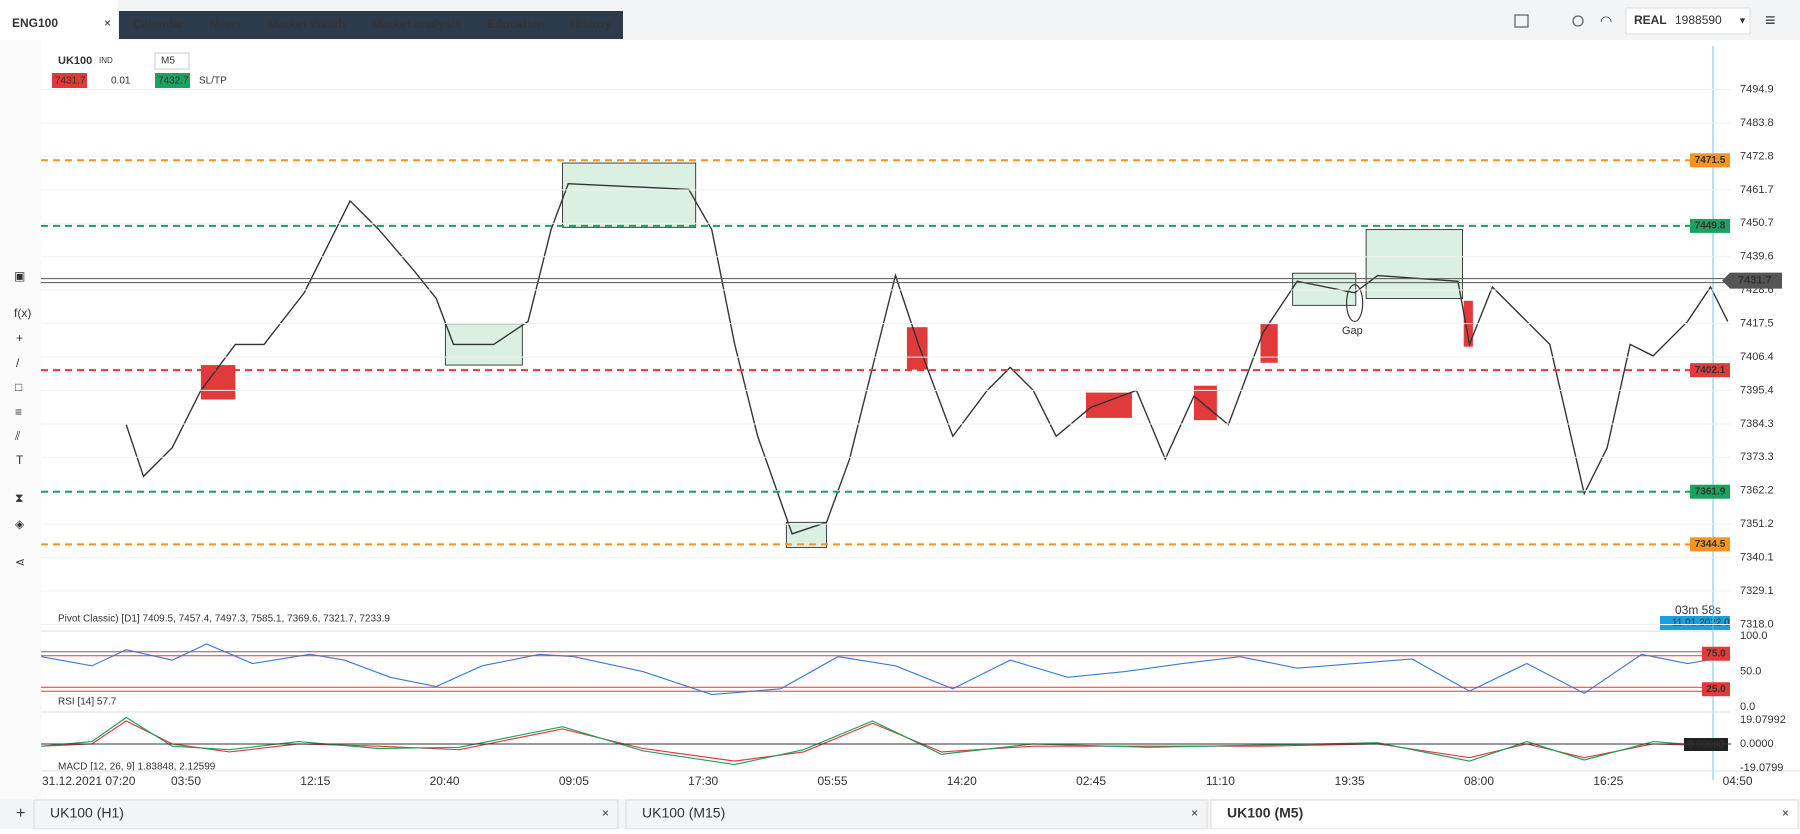 This screenshot has width=1800, height=834. I want to click on buy-price: 7432.7, so click(173, 81).